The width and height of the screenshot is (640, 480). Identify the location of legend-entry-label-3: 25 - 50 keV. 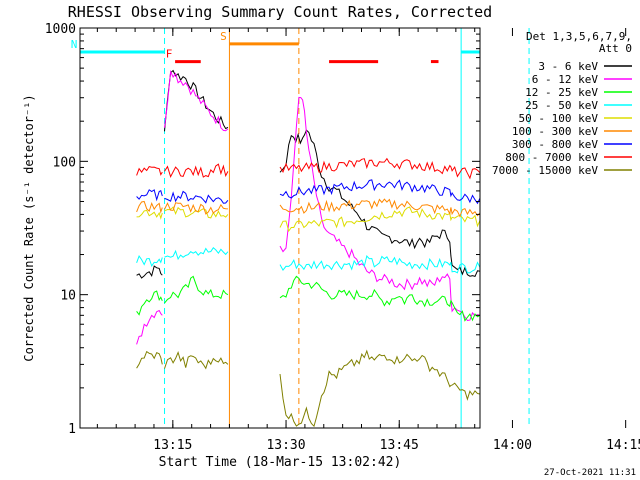
(561, 105).